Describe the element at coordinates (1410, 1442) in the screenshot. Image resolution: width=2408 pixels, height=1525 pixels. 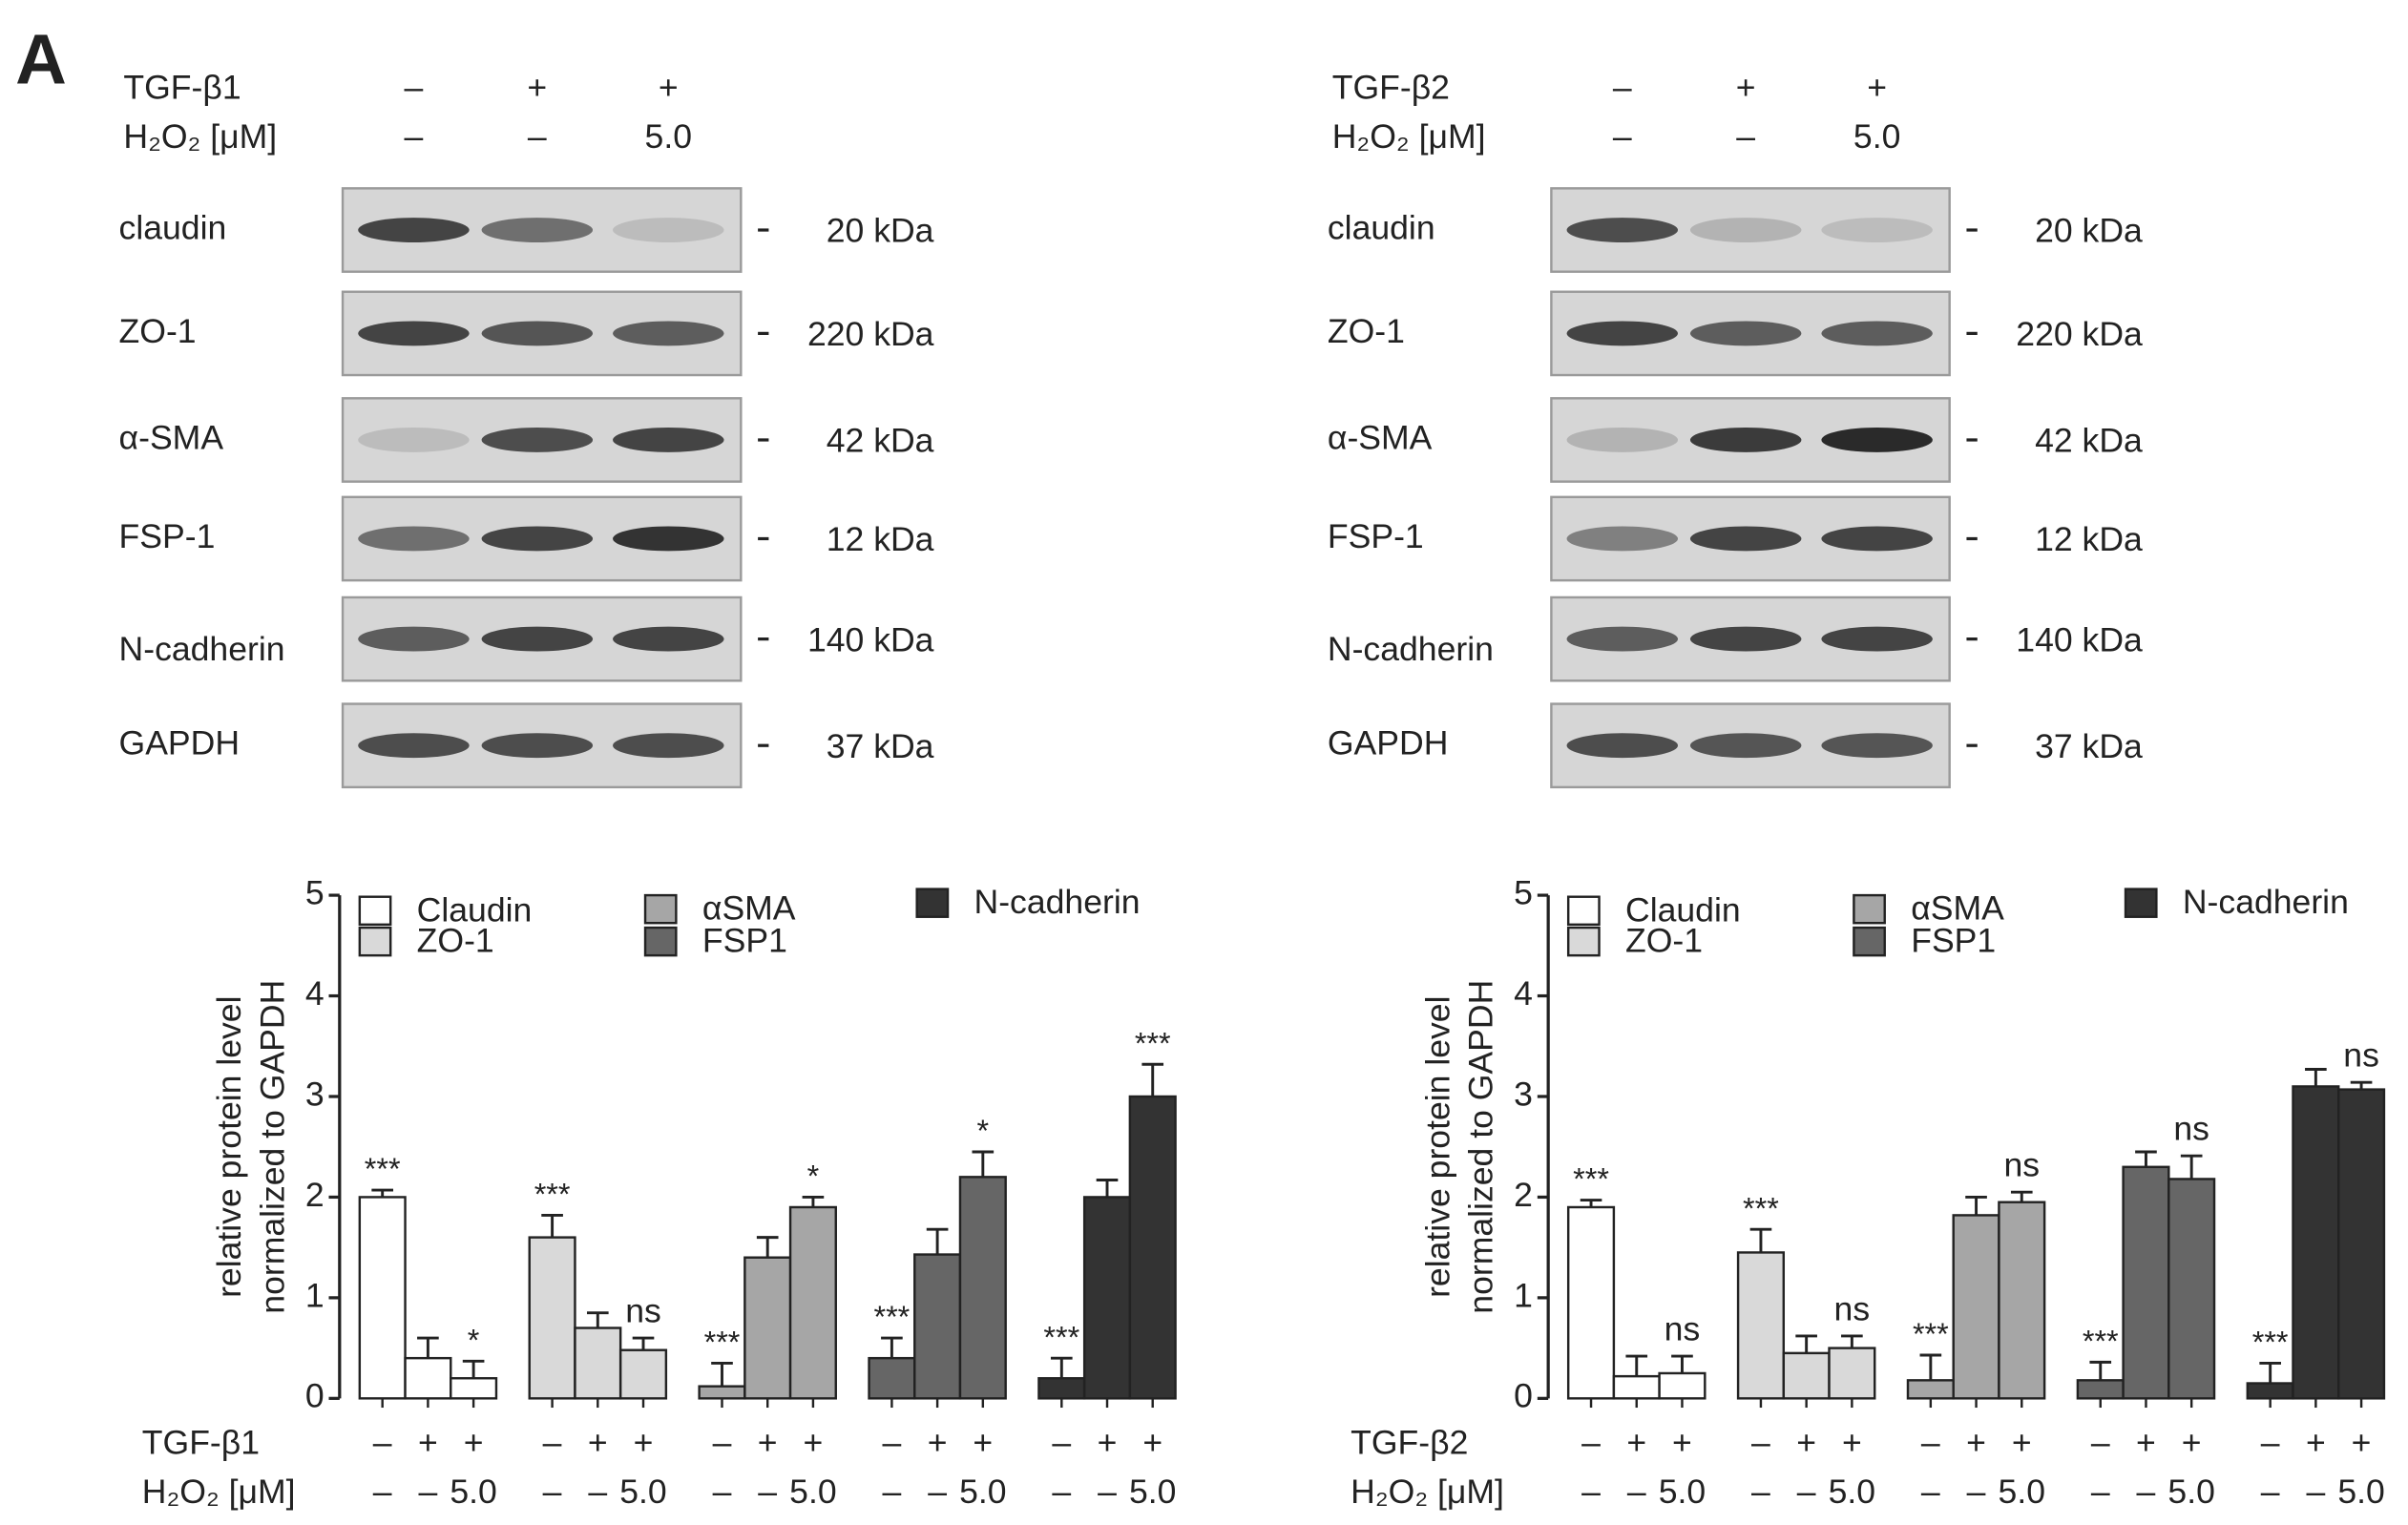
I see `x-row-label: TGF-β2` at that location.